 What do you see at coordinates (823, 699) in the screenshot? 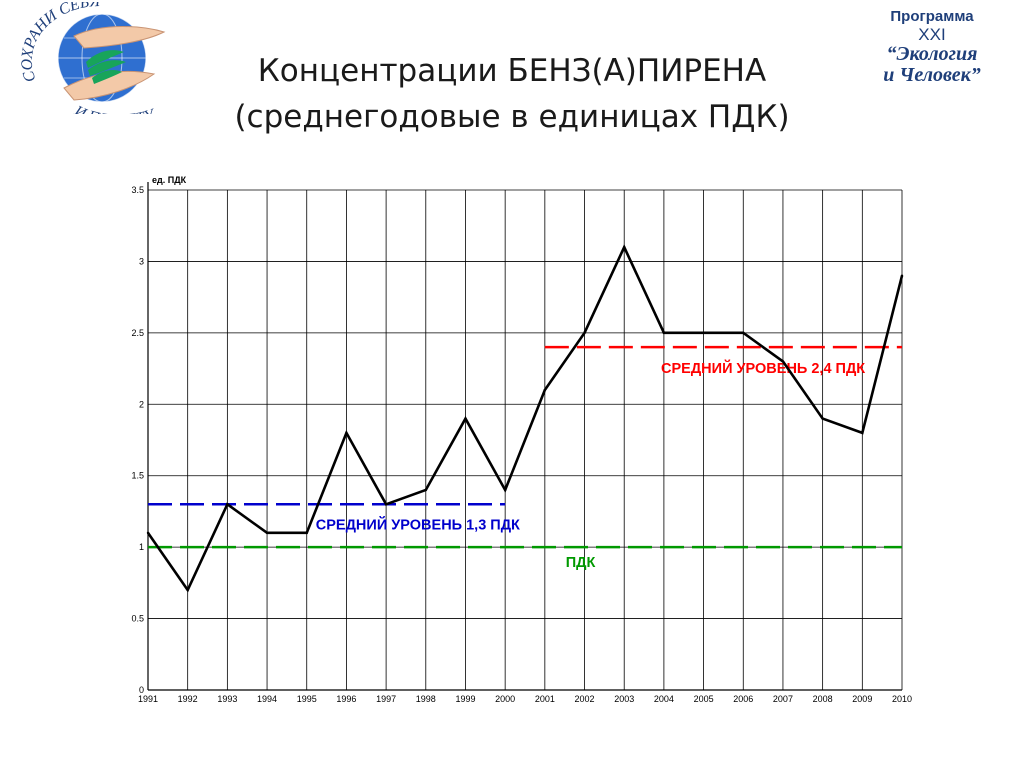
I see `x-tick-label: 2008` at bounding box center [823, 699].